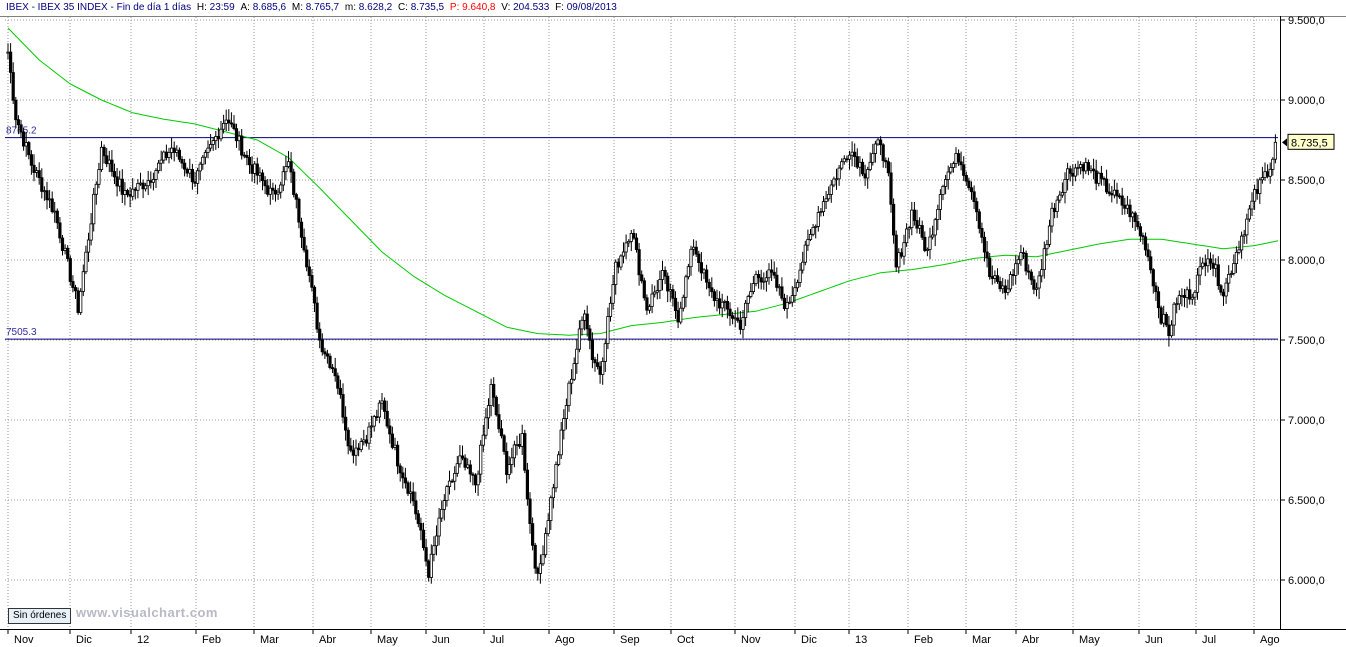  Describe the element at coordinates (327, 640) in the screenshot. I see `x-tick-label: Abr` at that location.